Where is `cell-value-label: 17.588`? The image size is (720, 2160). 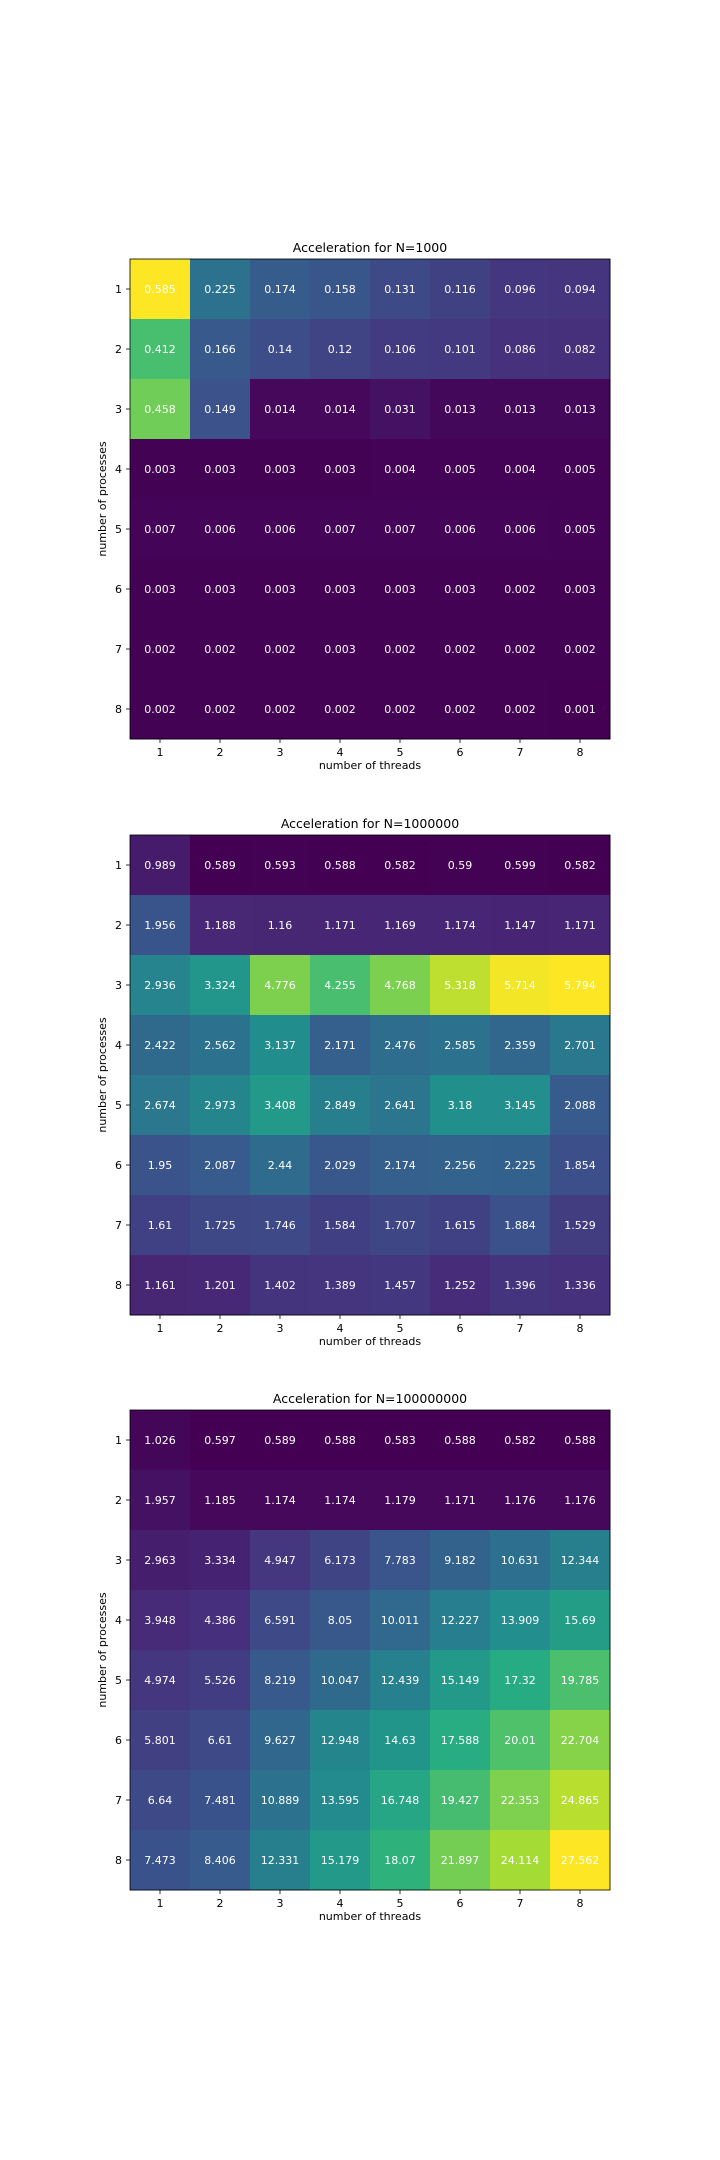 cell-value-label: 17.588 is located at coordinates (460, 1740).